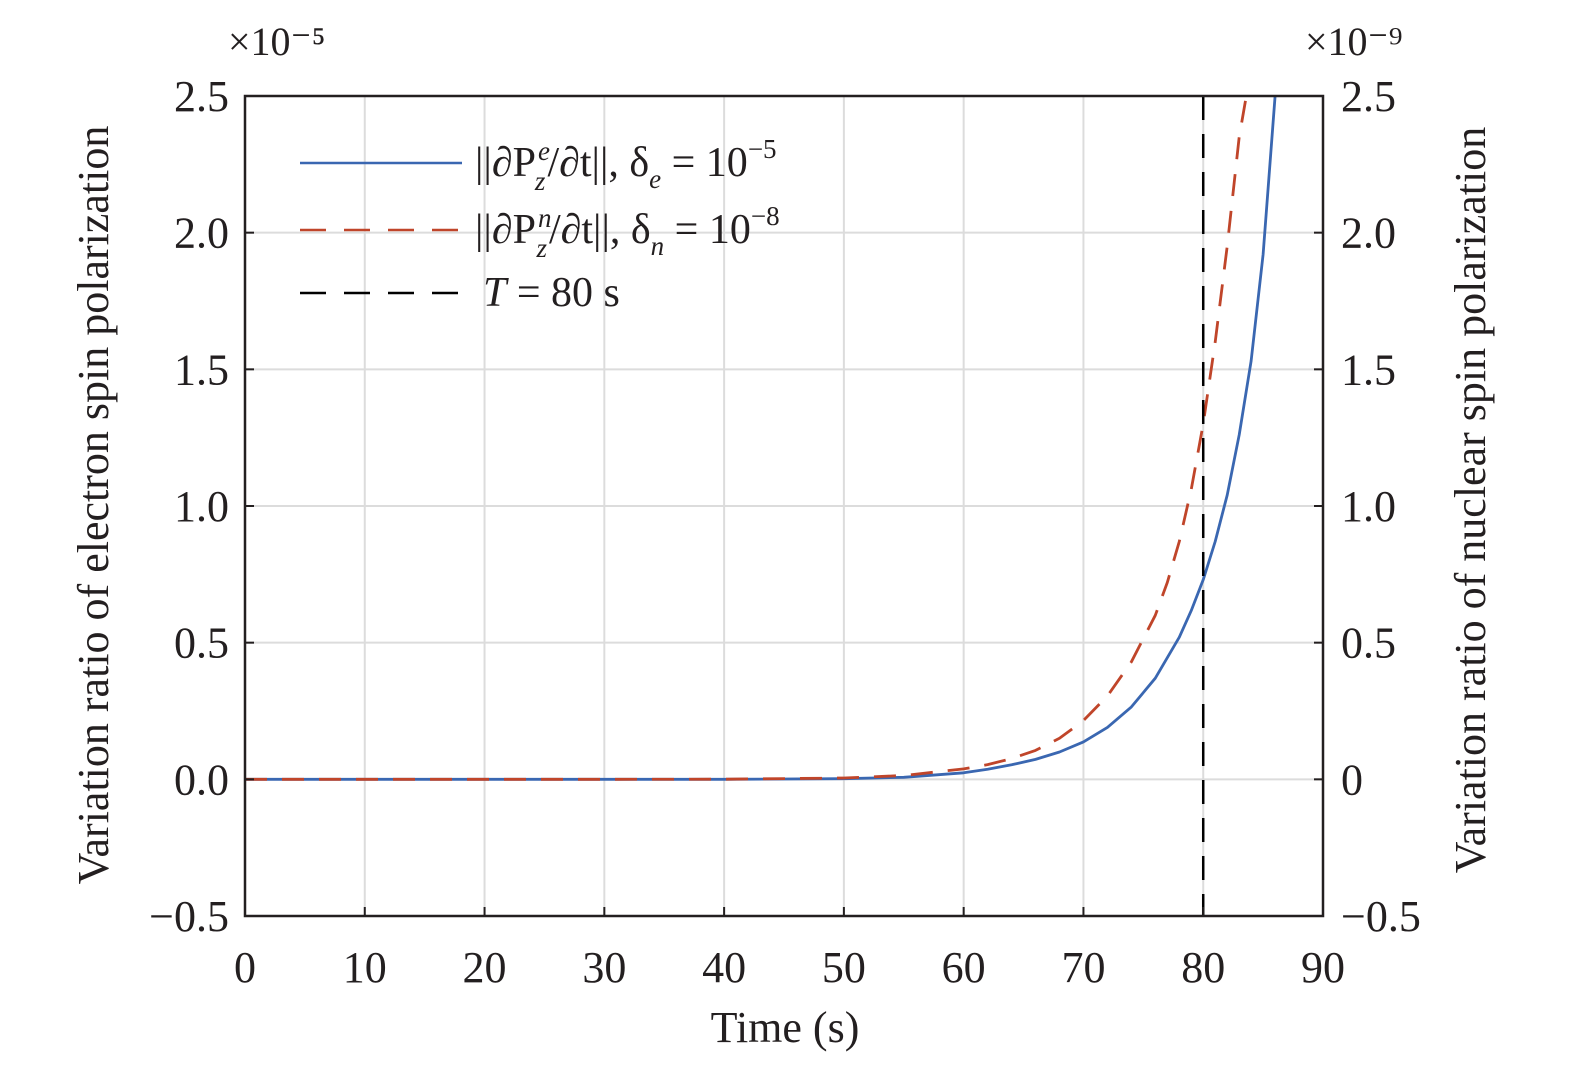 Image resolution: width=1575 pixels, height=1065 pixels. Describe the element at coordinates (1368, 643) in the screenshot. I see `y-tick-label-right: 0.5` at that location.